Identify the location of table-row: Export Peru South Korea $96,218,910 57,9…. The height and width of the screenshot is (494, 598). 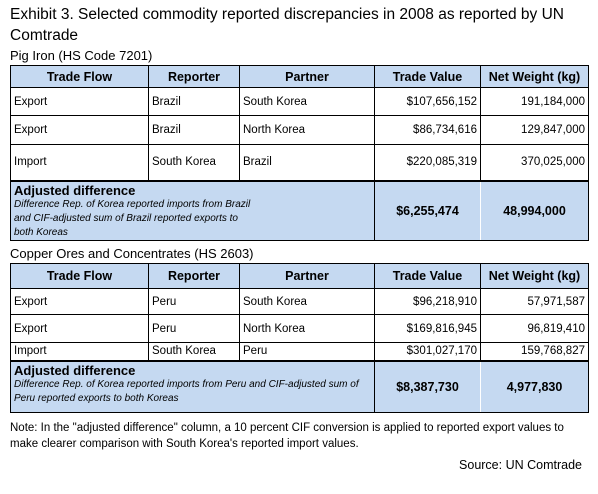
(299, 301).